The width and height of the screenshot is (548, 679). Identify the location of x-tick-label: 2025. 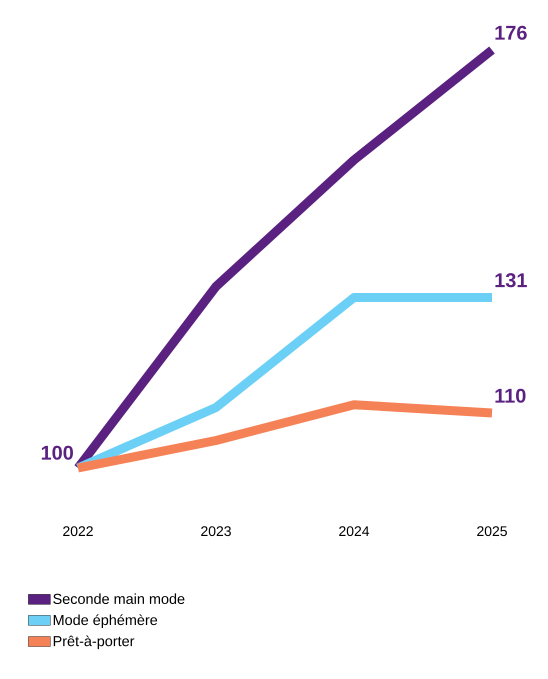
(492, 531).